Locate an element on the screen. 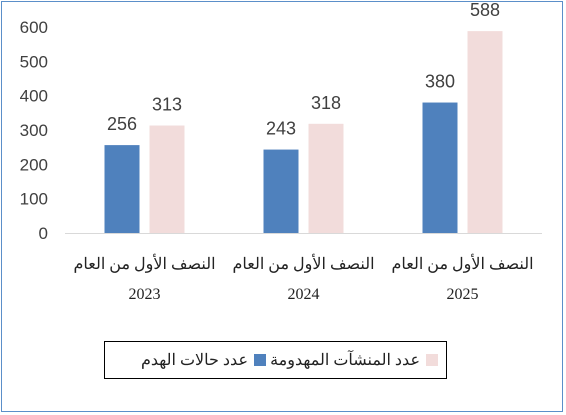  y-tick-label: 600 is located at coordinates (34, 27).